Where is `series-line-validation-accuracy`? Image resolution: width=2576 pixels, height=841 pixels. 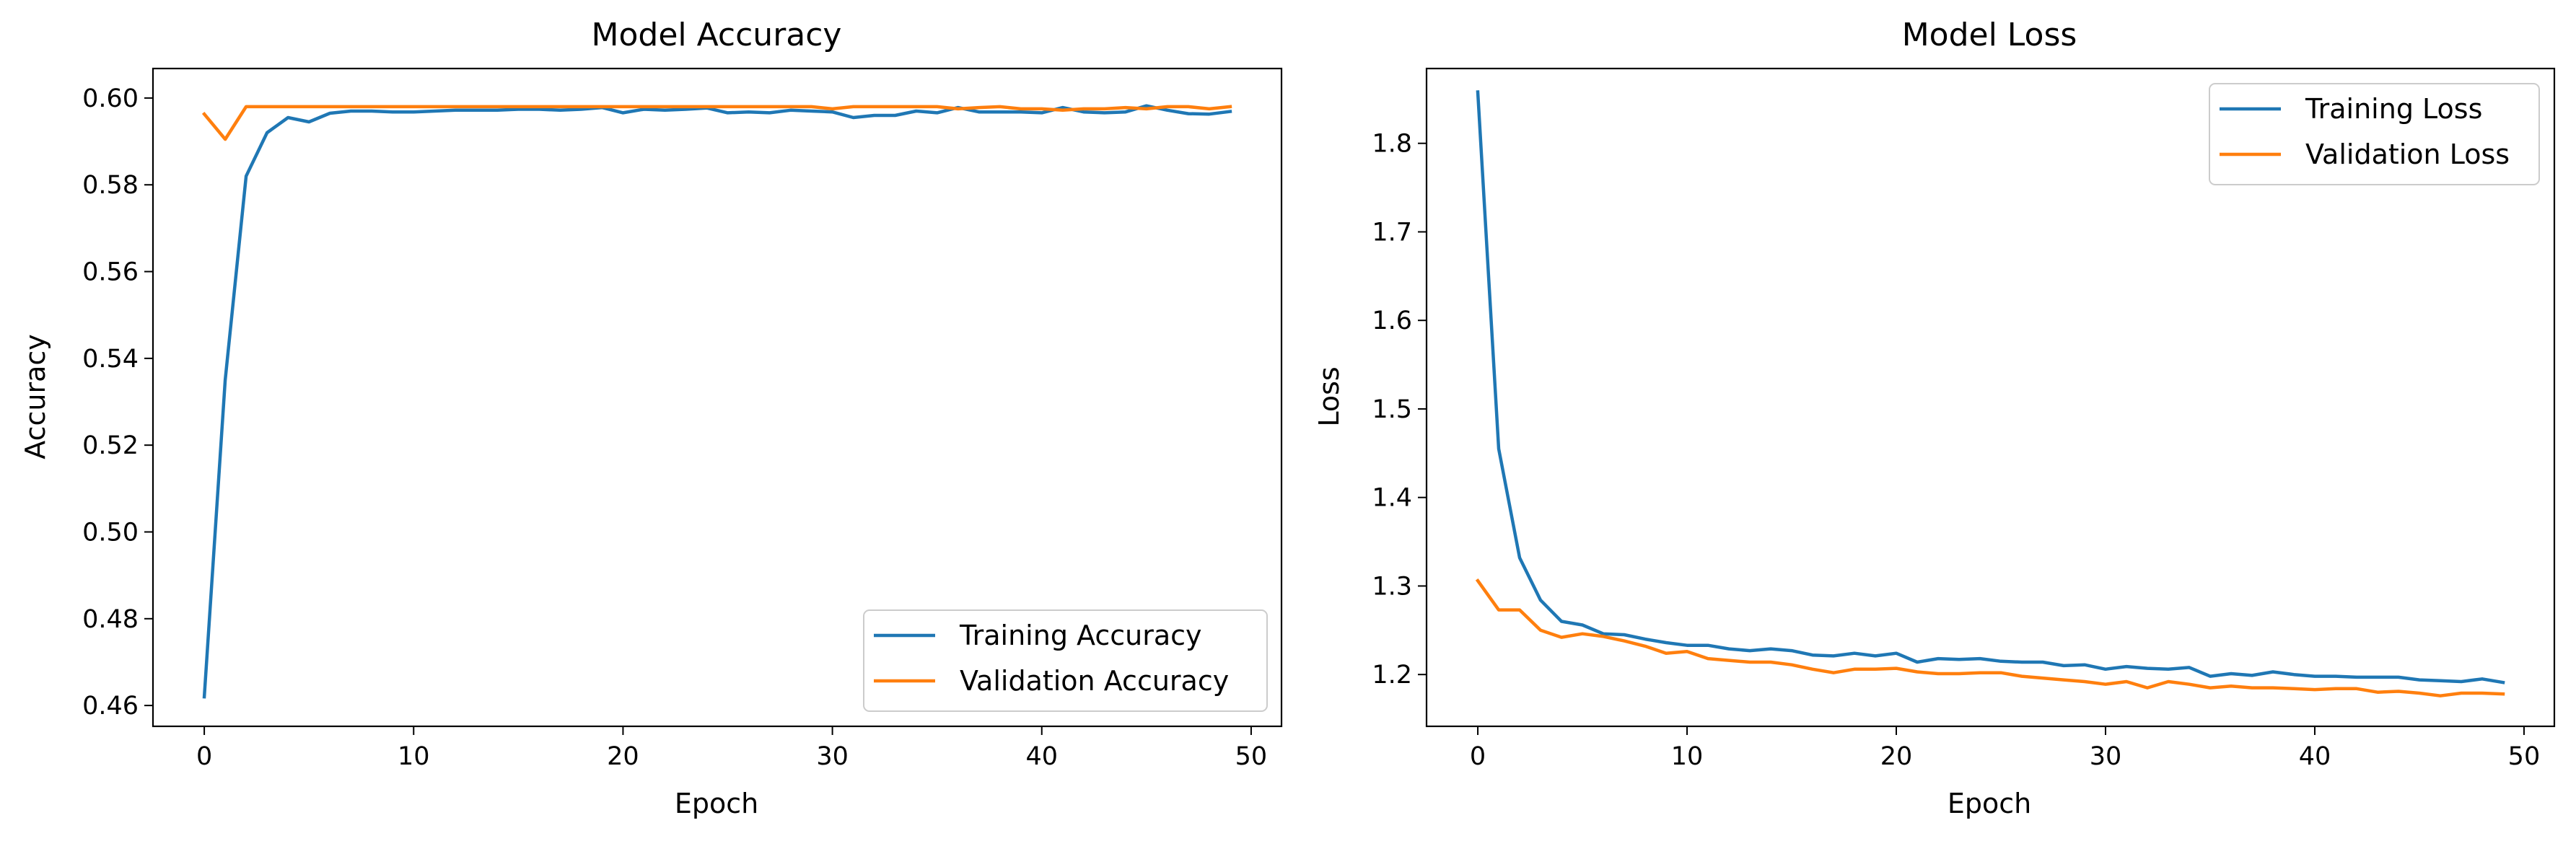
series-line-validation-accuracy is located at coordinates (716, 123).